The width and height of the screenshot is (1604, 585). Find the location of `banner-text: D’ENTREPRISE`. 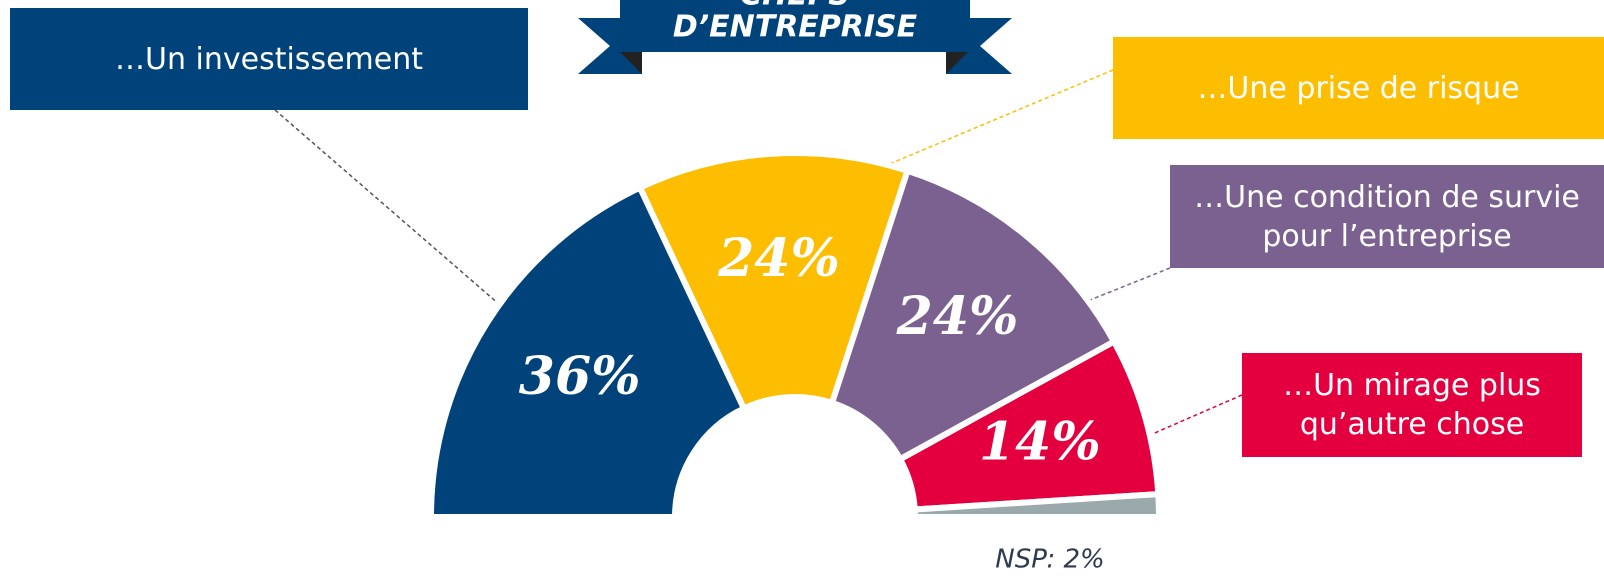

banner-text: D’ENTREPRISE is located at coordinates (795, 27).